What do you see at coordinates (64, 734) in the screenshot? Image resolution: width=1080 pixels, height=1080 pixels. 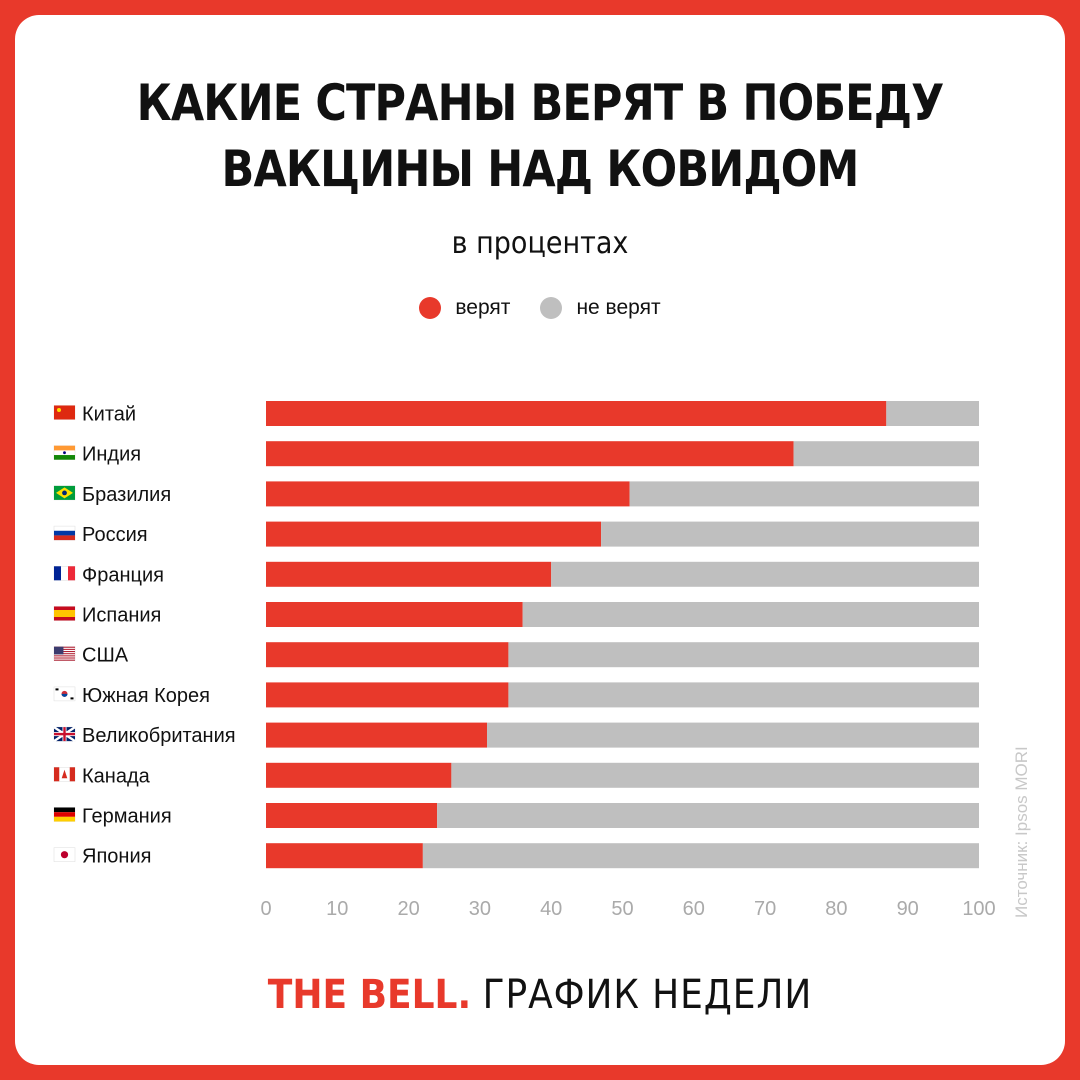 I see `flag-icon-gb` at bounding box center [64, 734].